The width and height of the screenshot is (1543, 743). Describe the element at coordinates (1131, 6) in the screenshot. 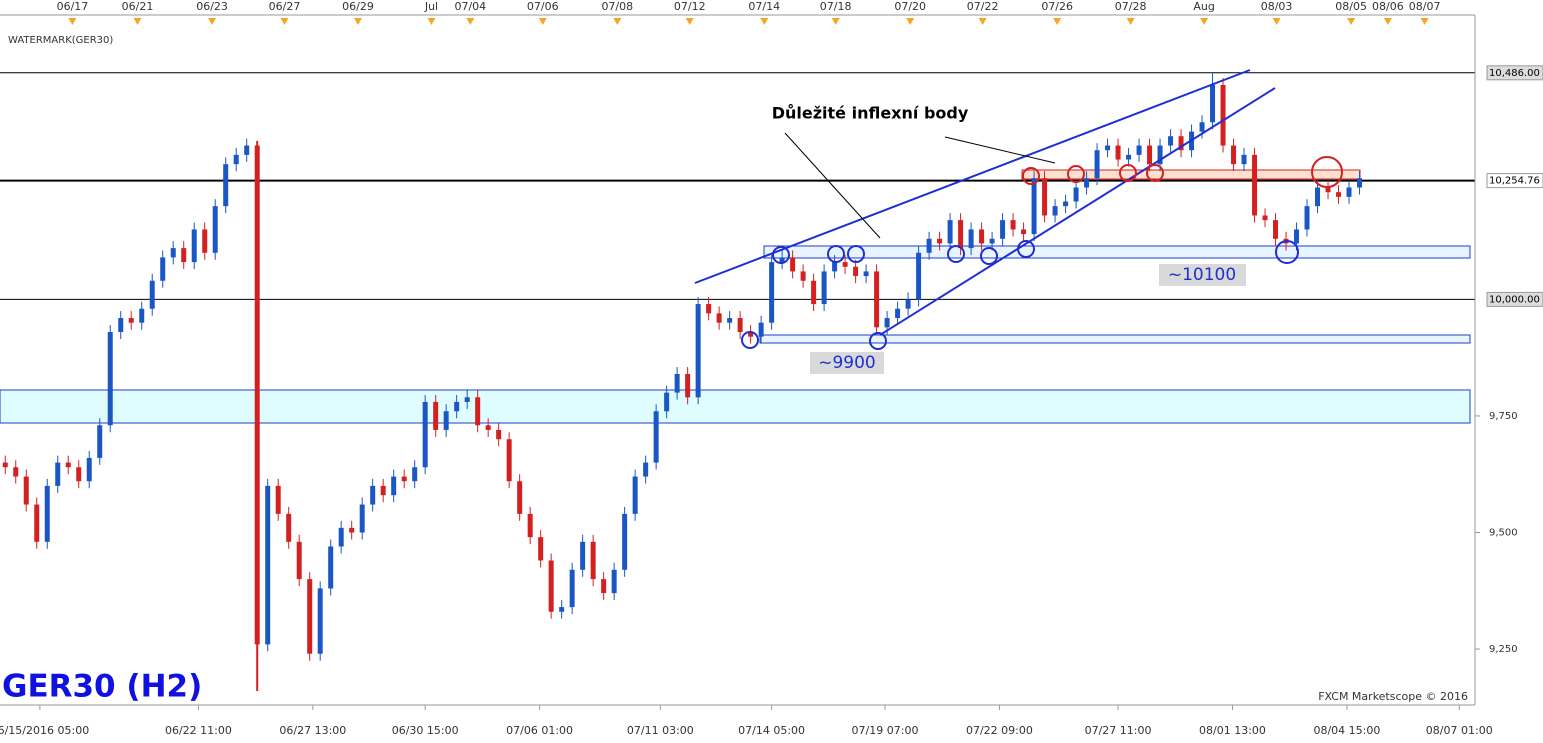

I see `top-tick-label: 07/28` at that location.